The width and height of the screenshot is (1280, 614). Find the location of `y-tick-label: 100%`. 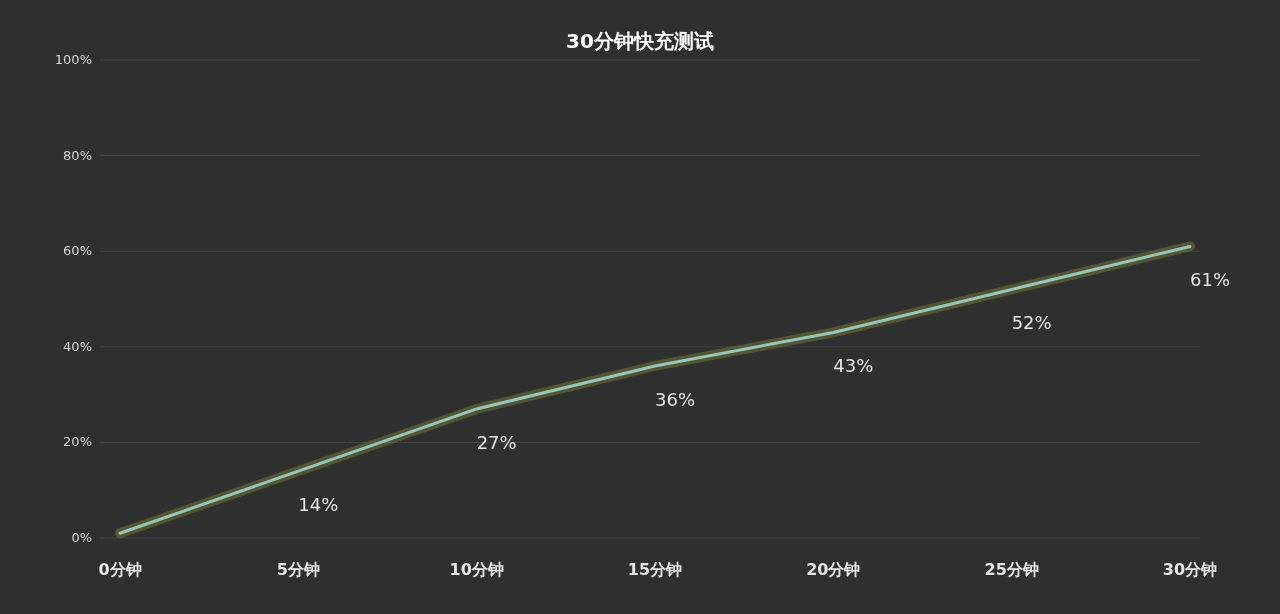

y-tick-label: 100% is located at coordinates (73, 59).